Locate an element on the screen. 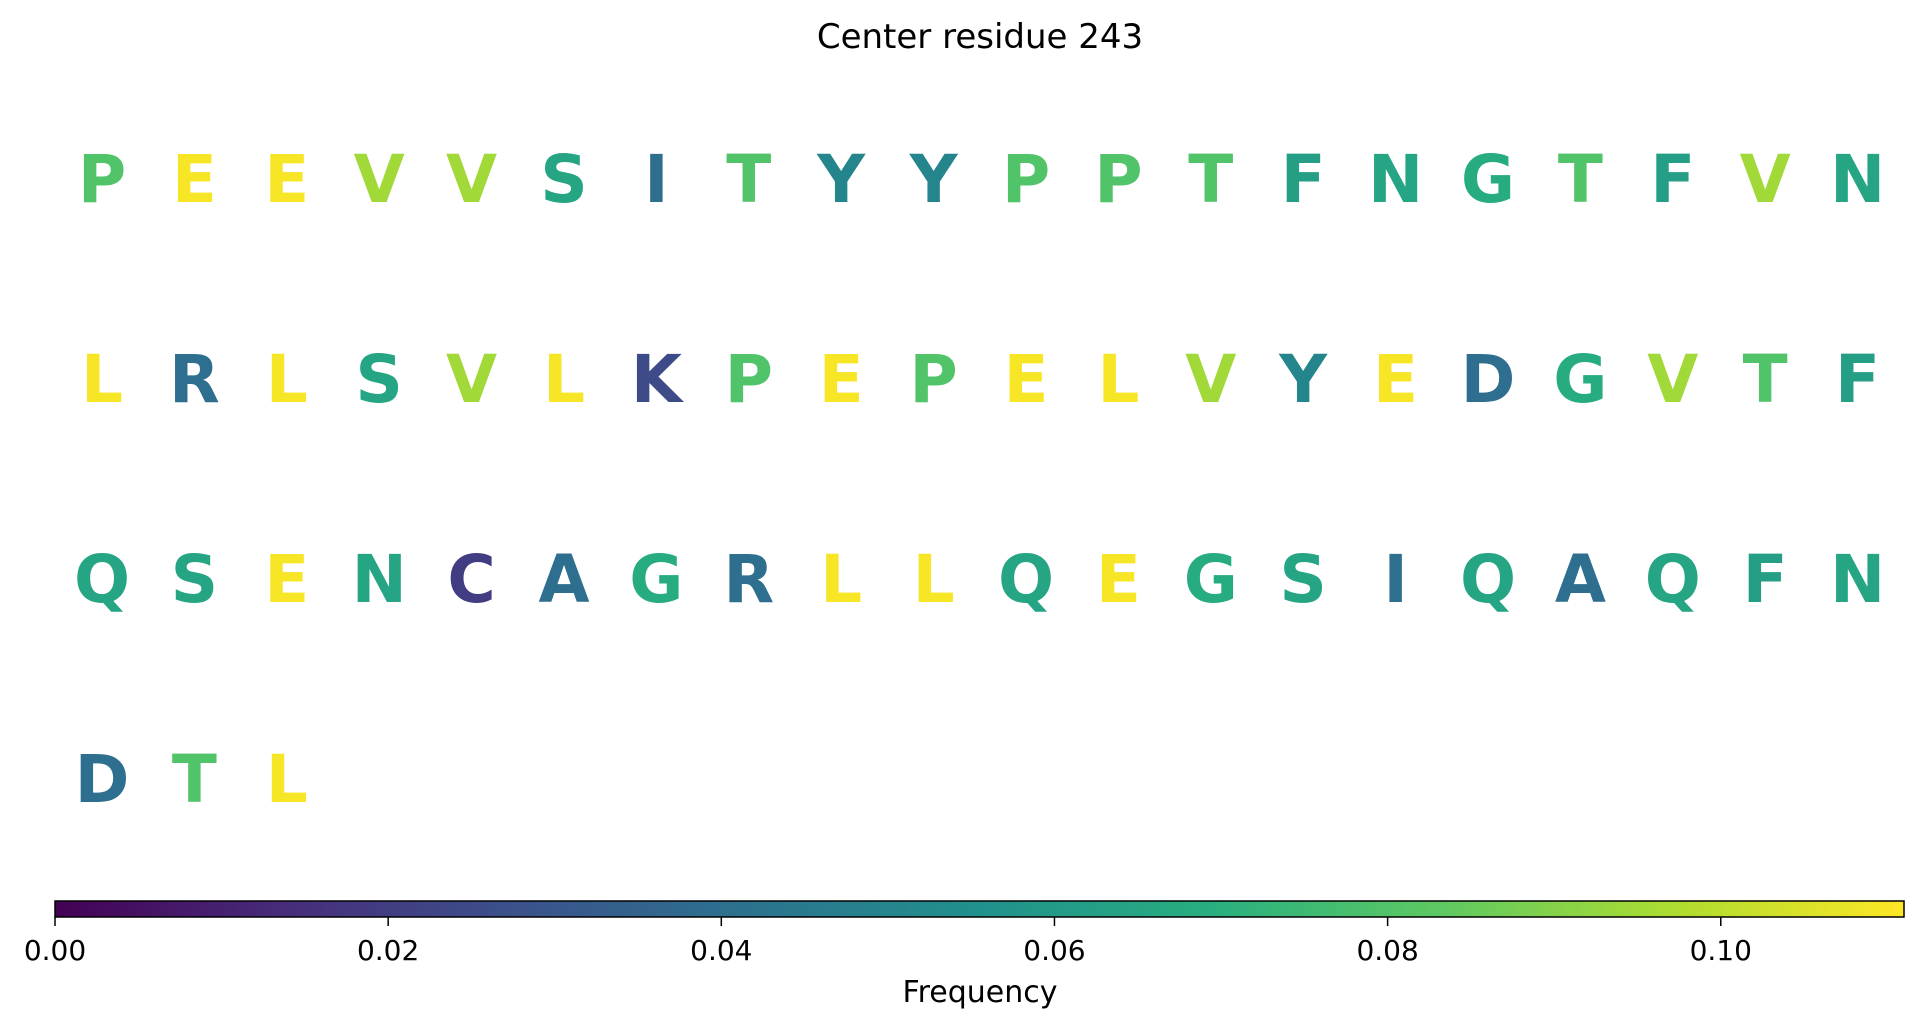 The image size is (1917, 1025). residue-letter: K is located at coordinates (658, 379).